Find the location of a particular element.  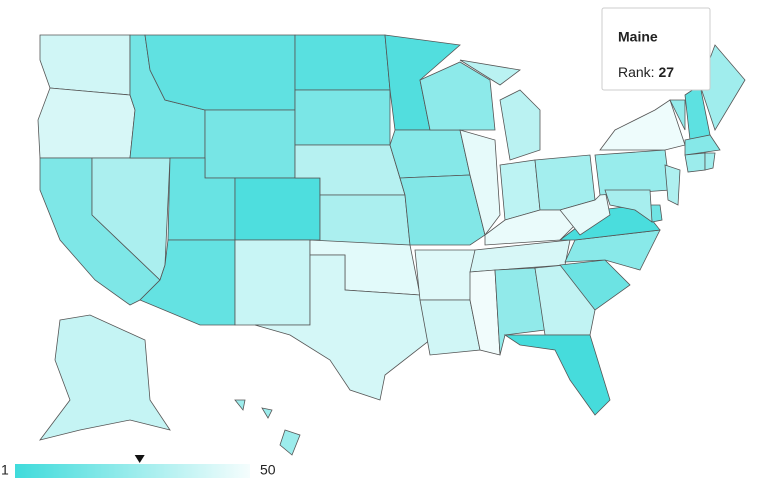

tooltip-box is located at coordinates (656, 49).